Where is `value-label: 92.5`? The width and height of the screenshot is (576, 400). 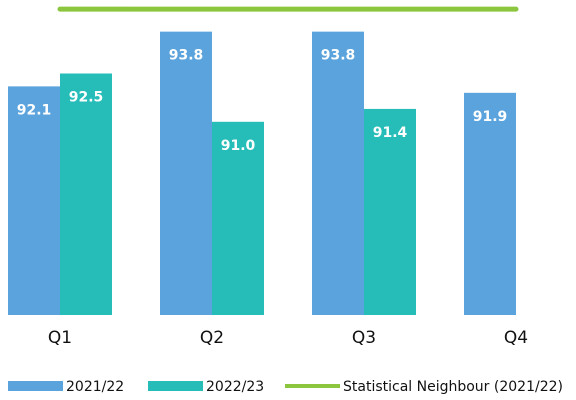
value-label: 92.5 is located at coordinates (86, 98).